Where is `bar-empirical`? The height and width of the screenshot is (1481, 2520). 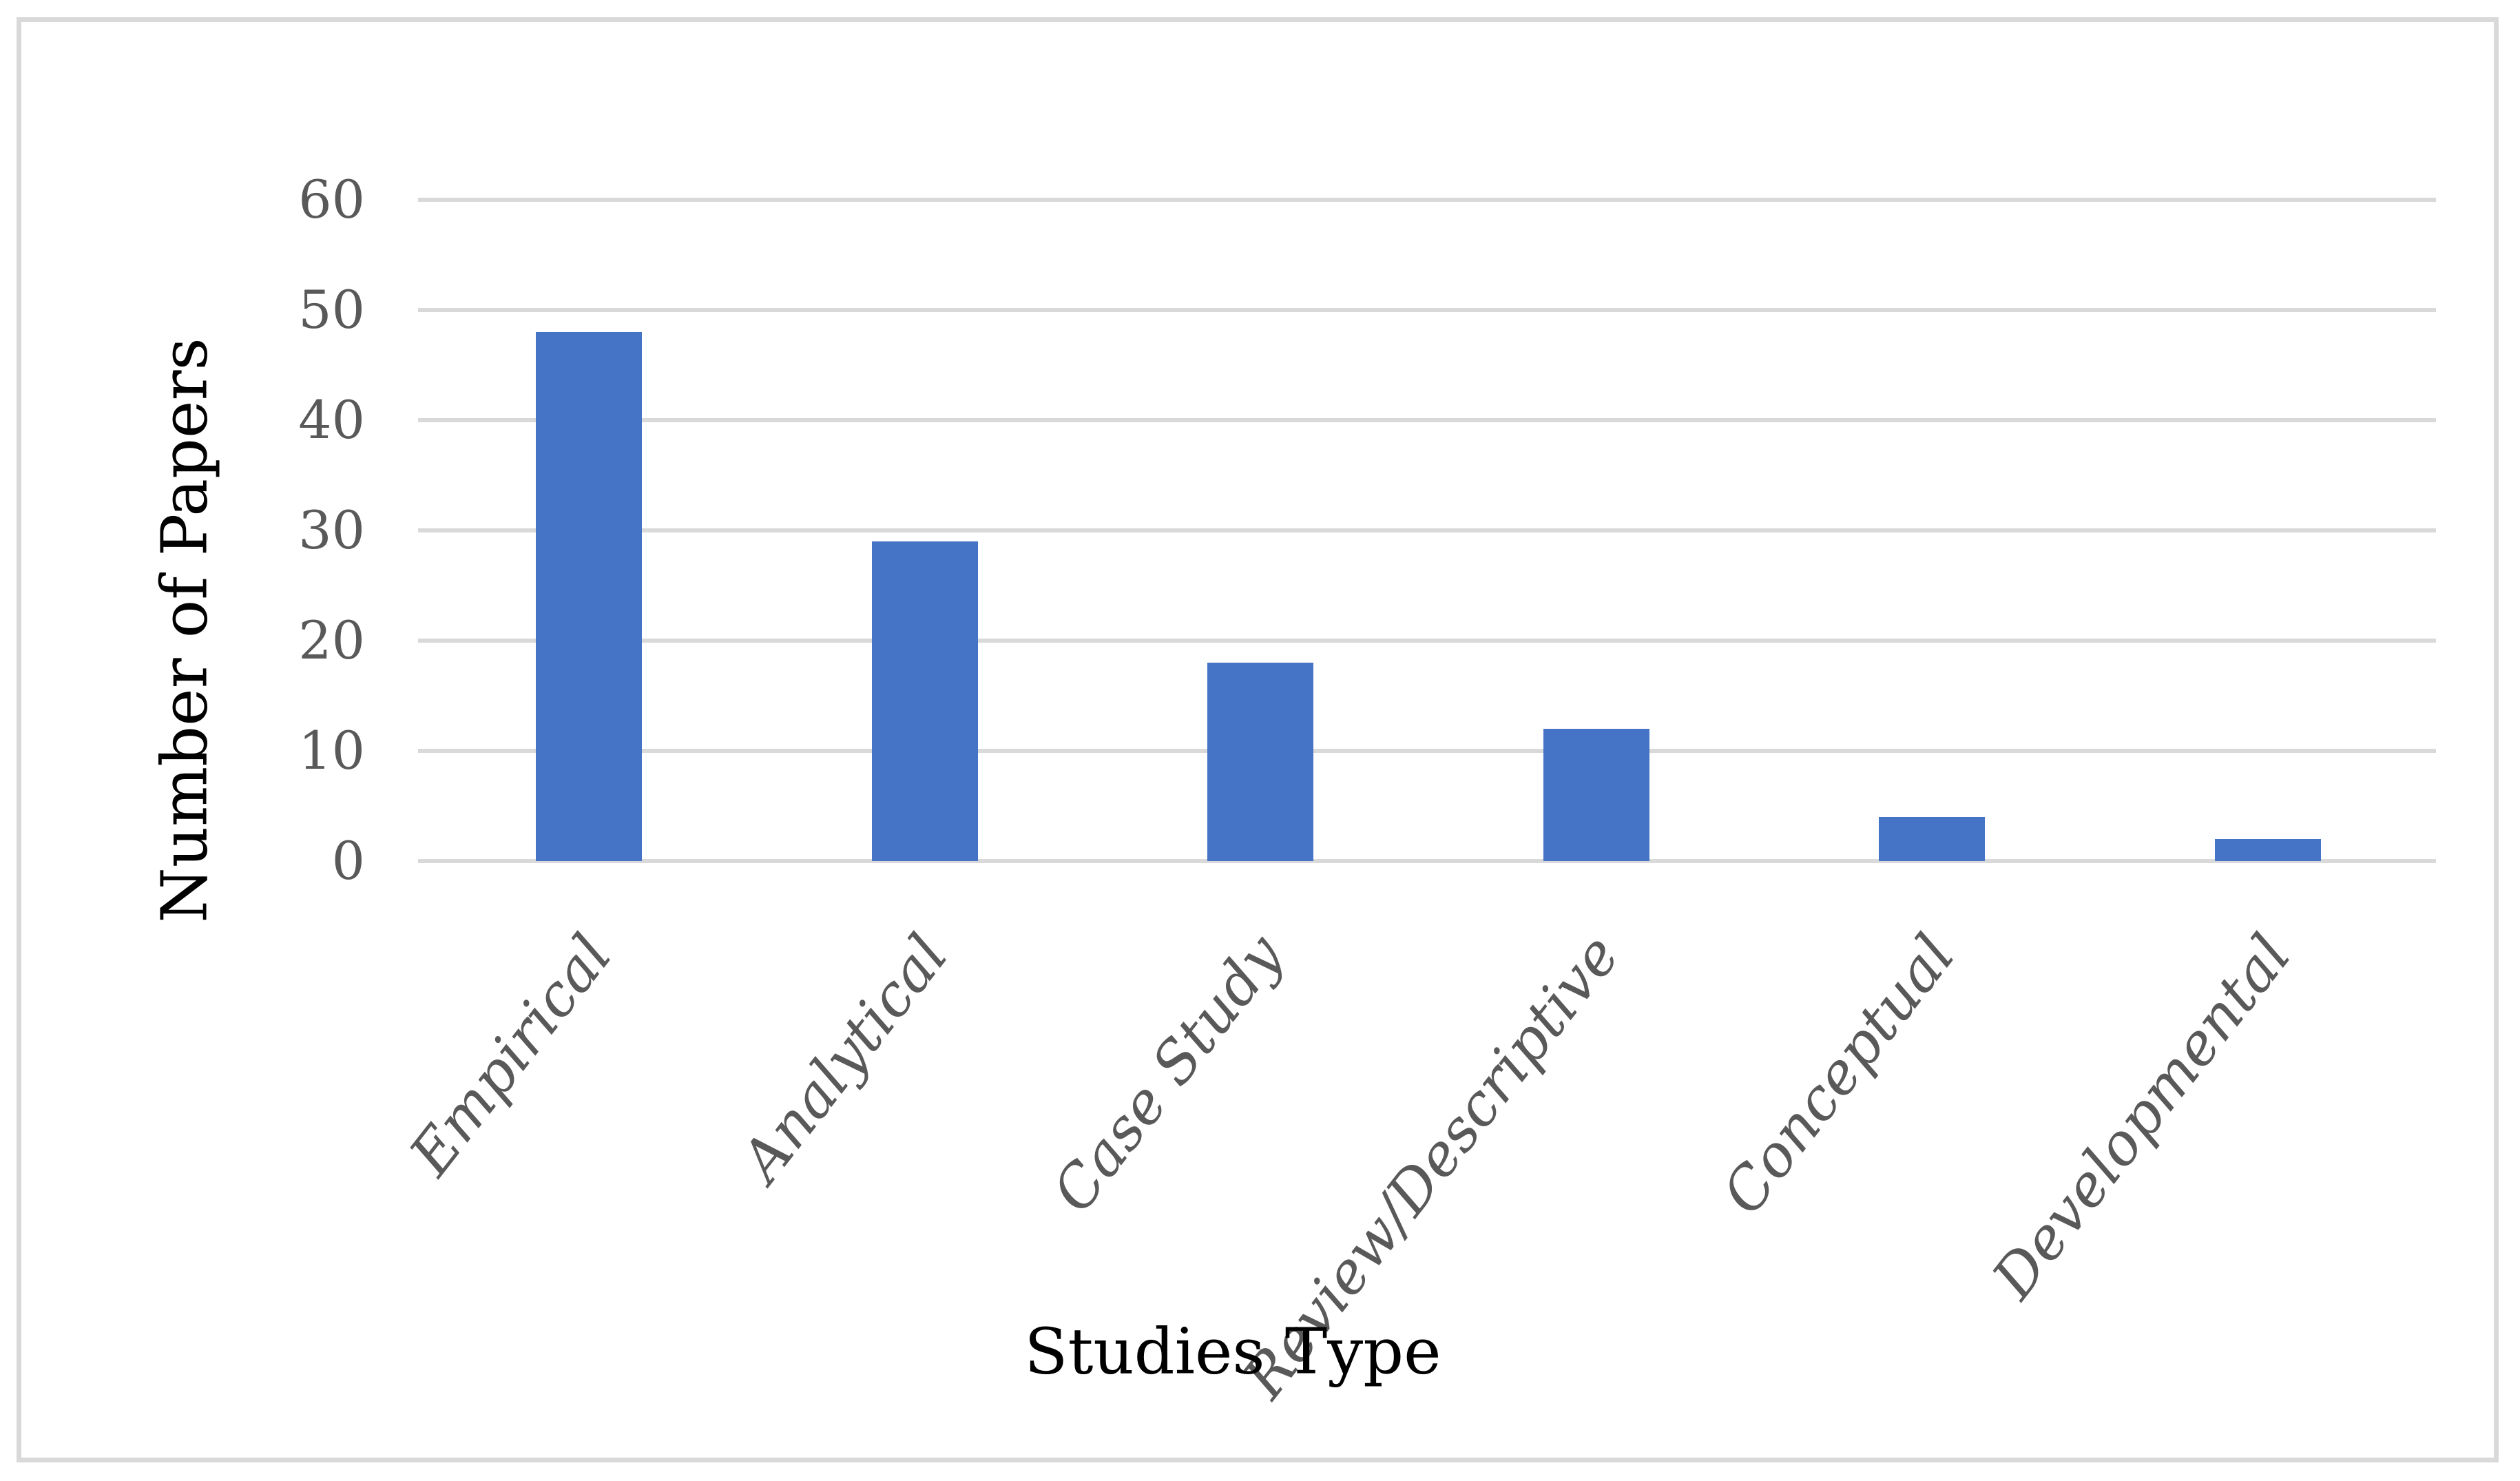 bar-empirical is located at coordinates (589, 596).